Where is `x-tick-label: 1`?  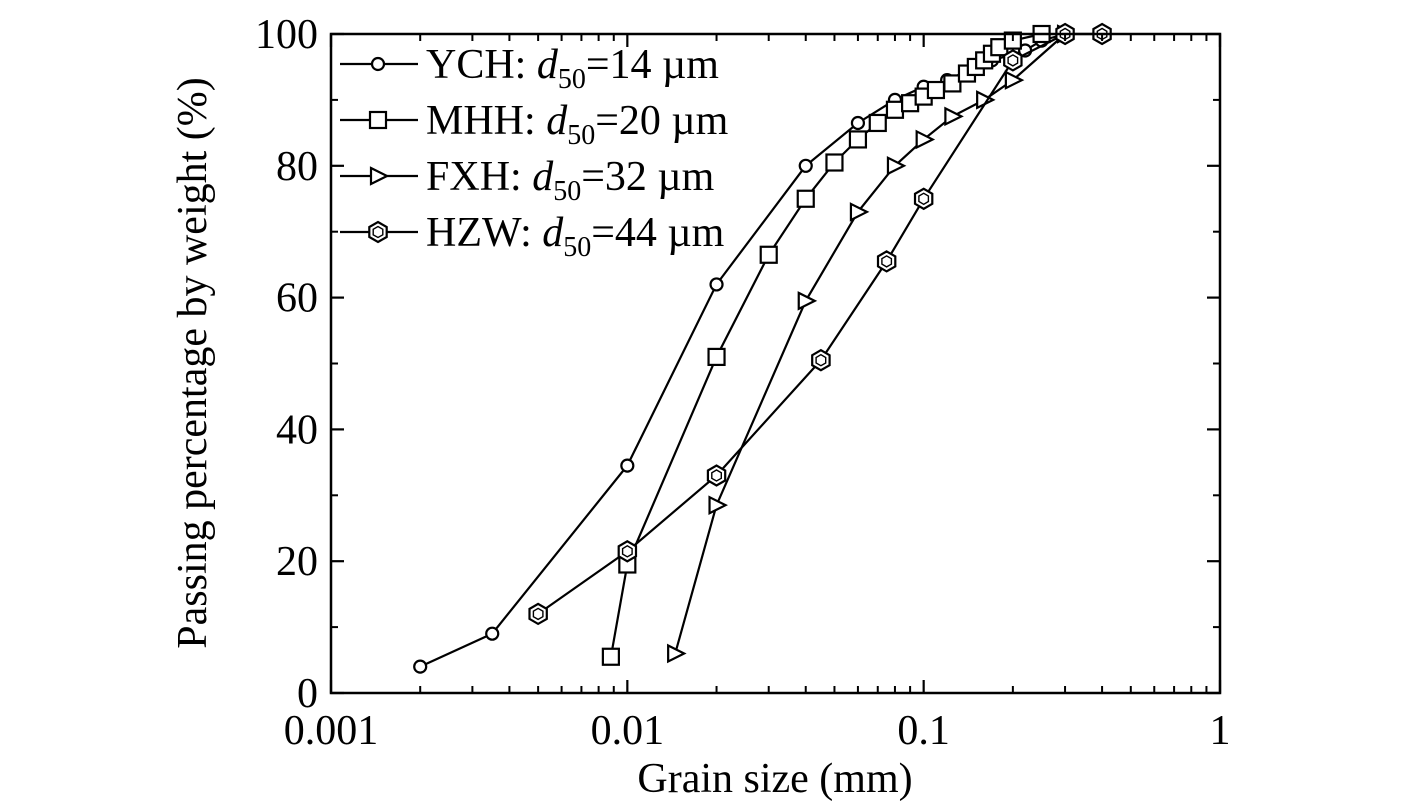
x-tick-label: 1 is located at coordinates (1220, 731).